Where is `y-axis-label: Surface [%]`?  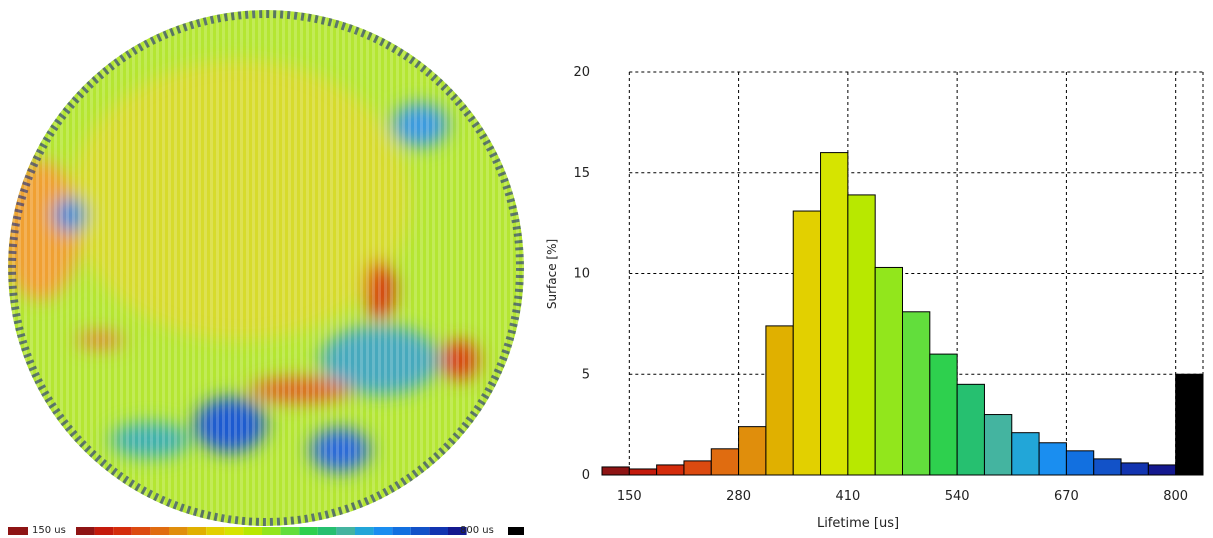 y-axis-label: Surface [%] is located at coordinates (552, 274).